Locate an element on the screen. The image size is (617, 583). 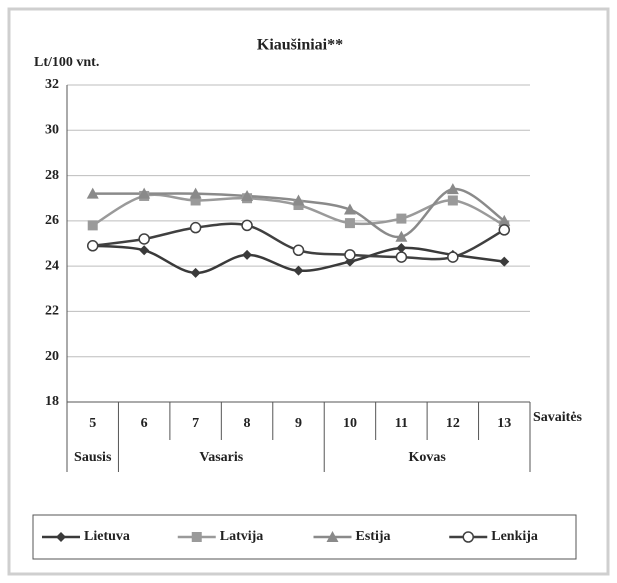
month-label: Kovas is located at coordinates (427, 457).